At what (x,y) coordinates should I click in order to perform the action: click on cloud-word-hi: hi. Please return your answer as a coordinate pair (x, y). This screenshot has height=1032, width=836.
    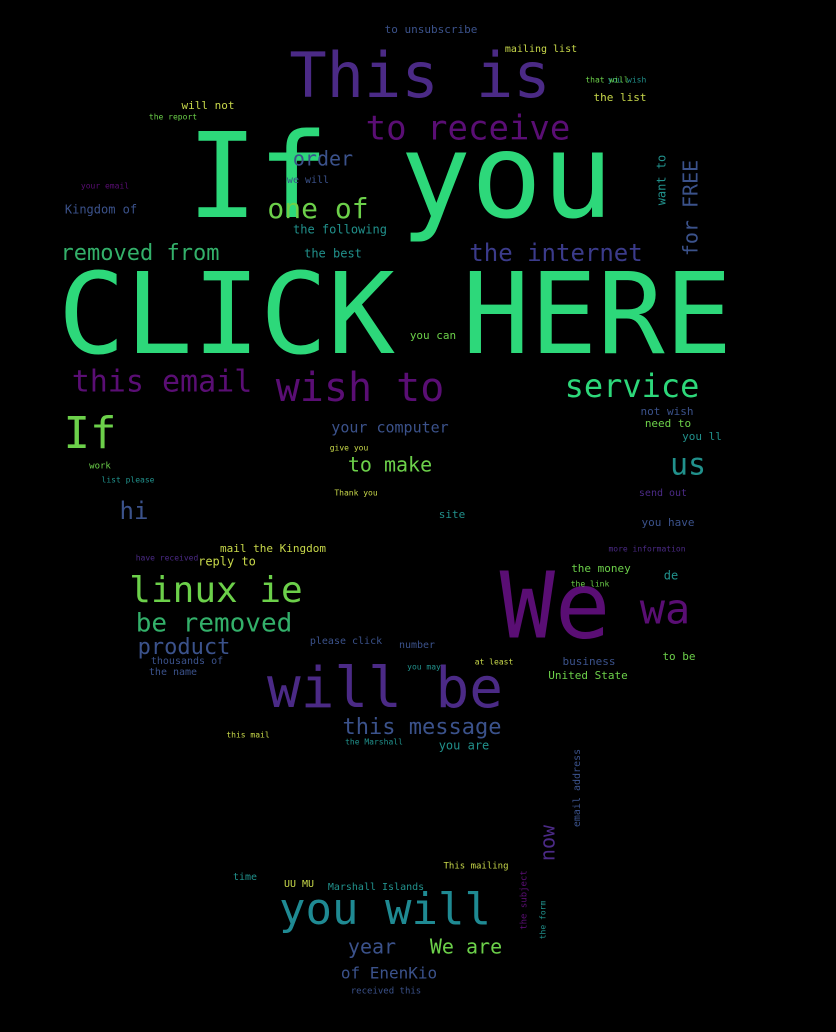
    Looking at the image, I should click on (134, 511).